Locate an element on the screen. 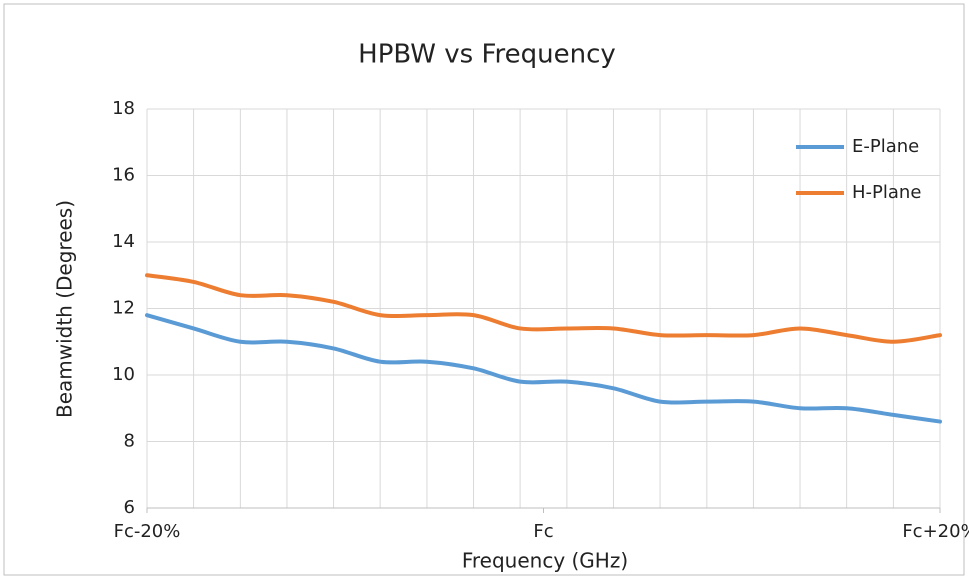  y-tick-label: 8 is located at coordinates (129, 441).